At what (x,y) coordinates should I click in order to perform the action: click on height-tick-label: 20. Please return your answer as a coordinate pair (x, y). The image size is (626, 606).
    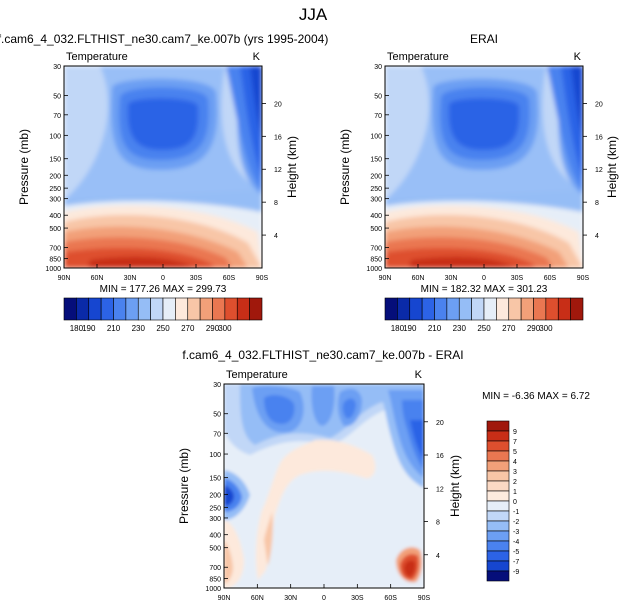
    Looking at the image, I should click on (599, 104).